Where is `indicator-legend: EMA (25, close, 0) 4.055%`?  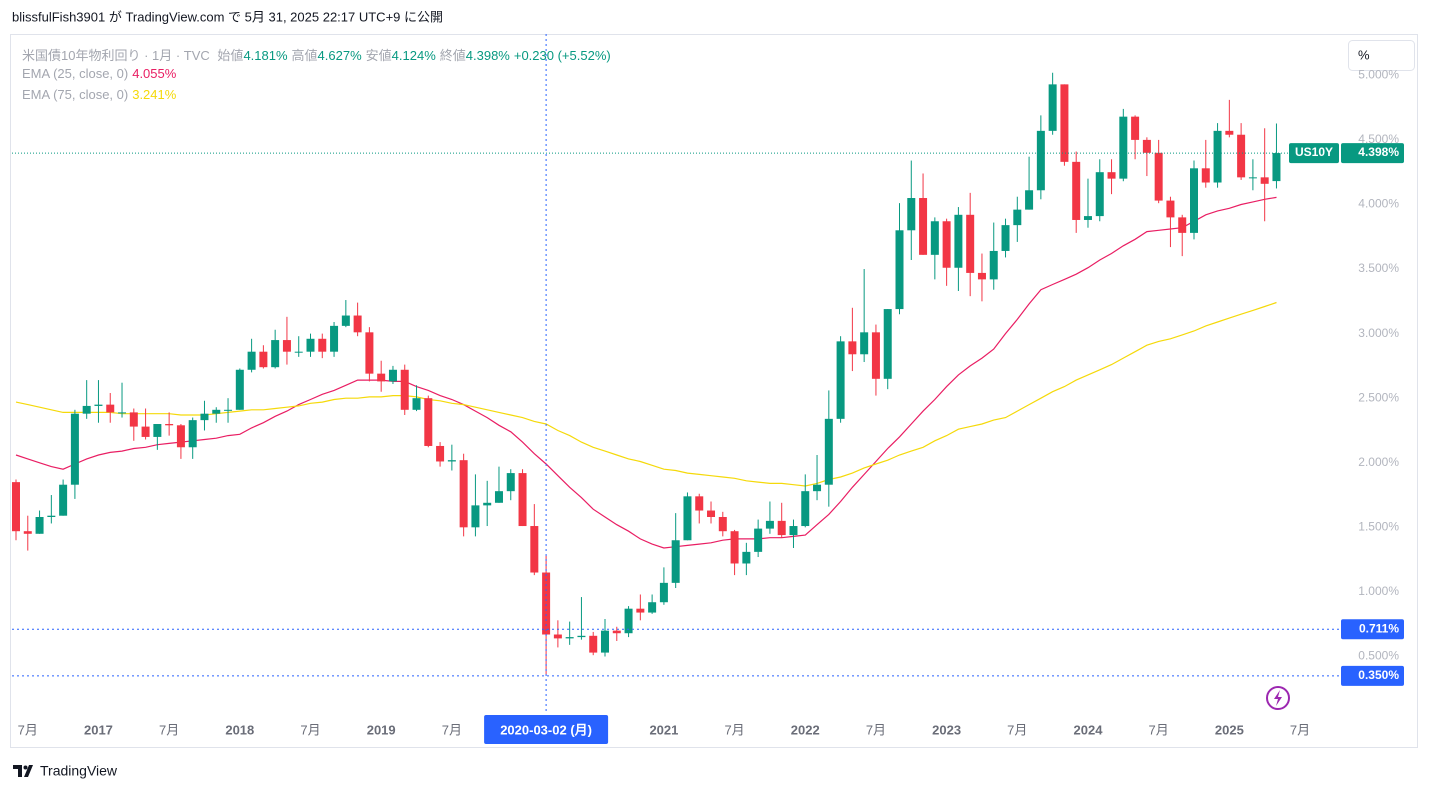 indicator-legend: EMA (25, close, 0) 4.055% is located at coordinates (101, 73).